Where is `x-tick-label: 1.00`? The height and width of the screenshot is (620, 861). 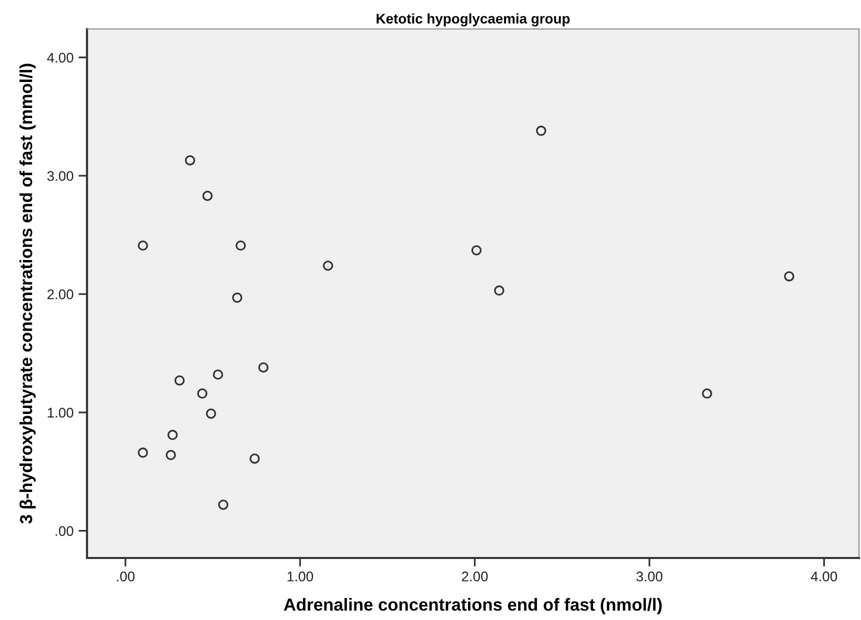 x-tick-label: 1.00 is located at coordinates (301, 577).